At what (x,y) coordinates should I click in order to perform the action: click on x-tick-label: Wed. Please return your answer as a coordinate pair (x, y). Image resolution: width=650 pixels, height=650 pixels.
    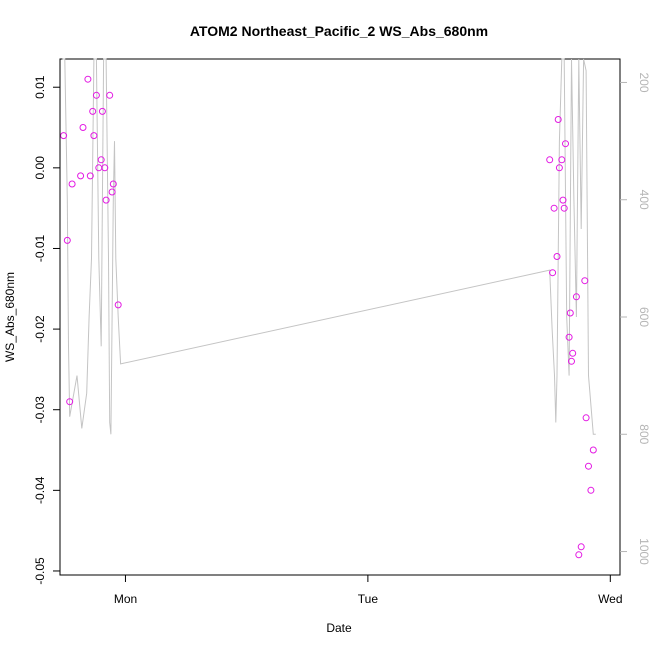
    Looking at the image, I should click on (610, 599).